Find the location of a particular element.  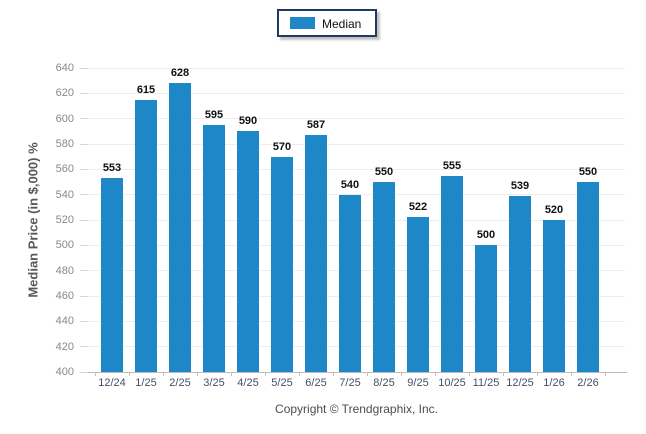

y-axis-tick-label: 400 is located at coordinates (64, 372).